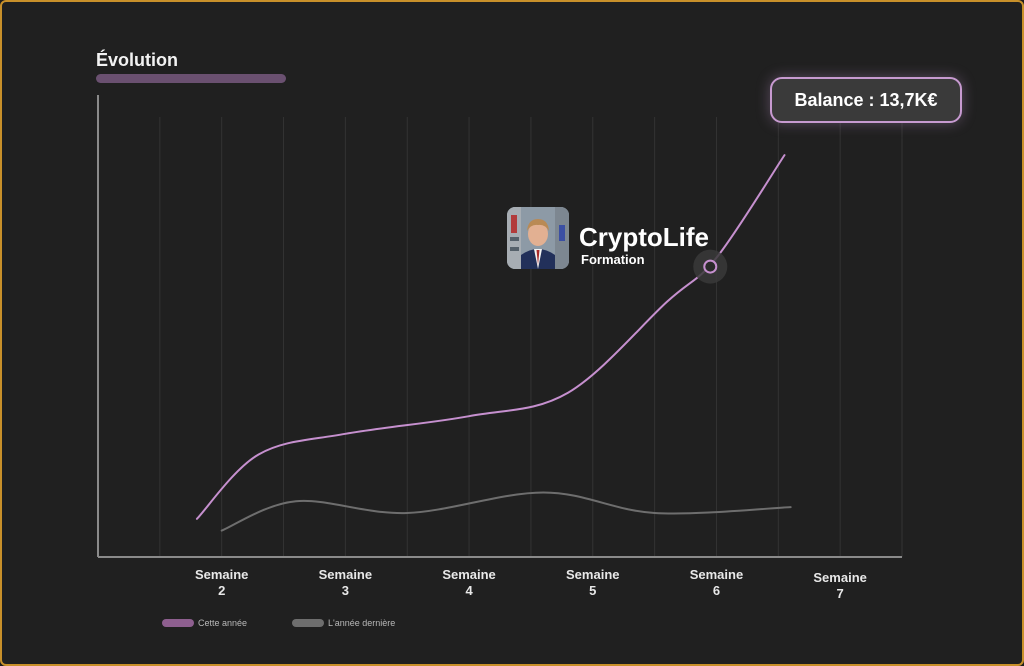  I want to click on legend-item-this-year: Cette année, so click(204, 623).